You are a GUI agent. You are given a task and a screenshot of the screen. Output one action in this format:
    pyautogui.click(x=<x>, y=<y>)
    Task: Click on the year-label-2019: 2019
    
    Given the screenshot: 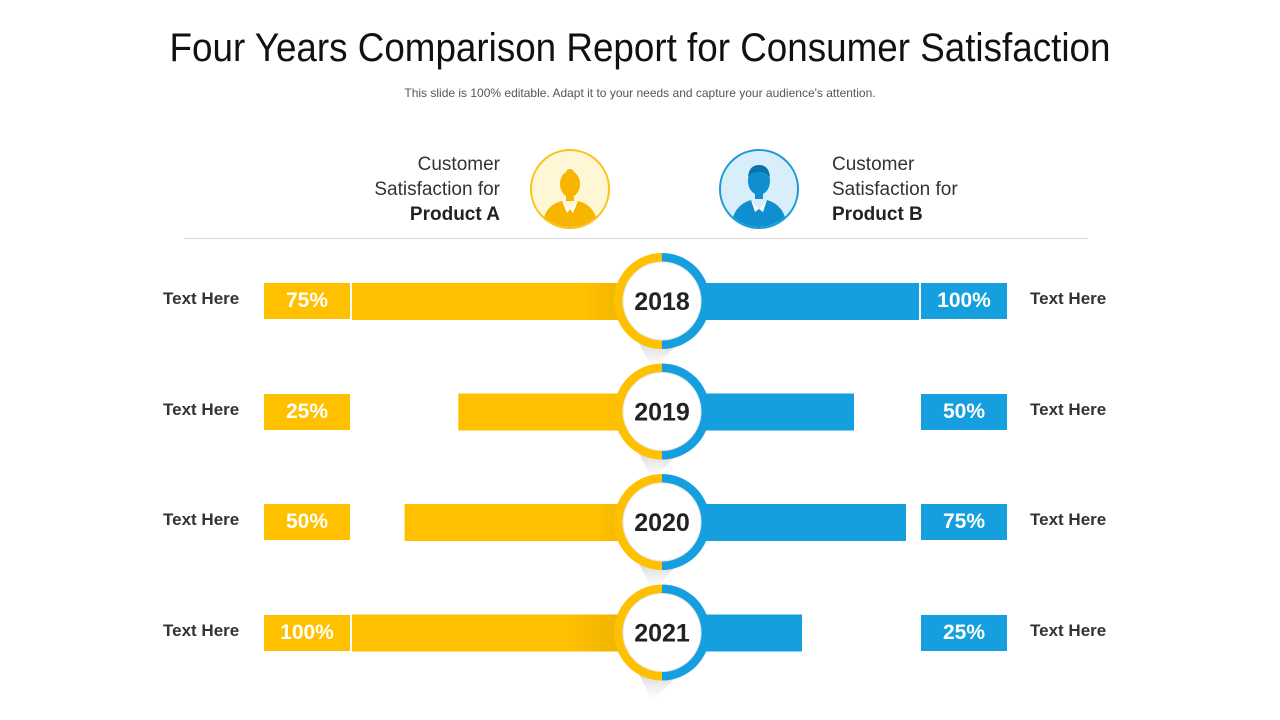 What is the action you would take?
    pyautogui.click(x=662, y=413)
    